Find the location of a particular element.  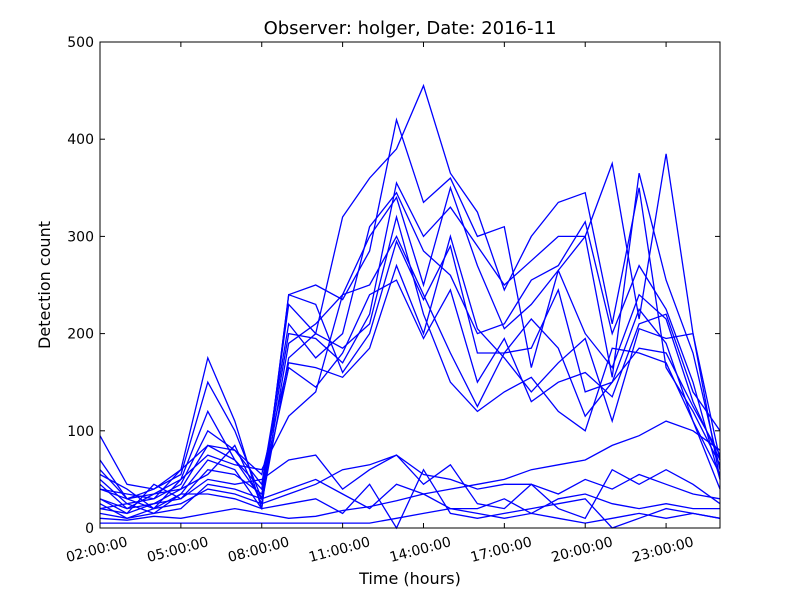

y-tick-label: 0 is located at coordinates (89, 529).